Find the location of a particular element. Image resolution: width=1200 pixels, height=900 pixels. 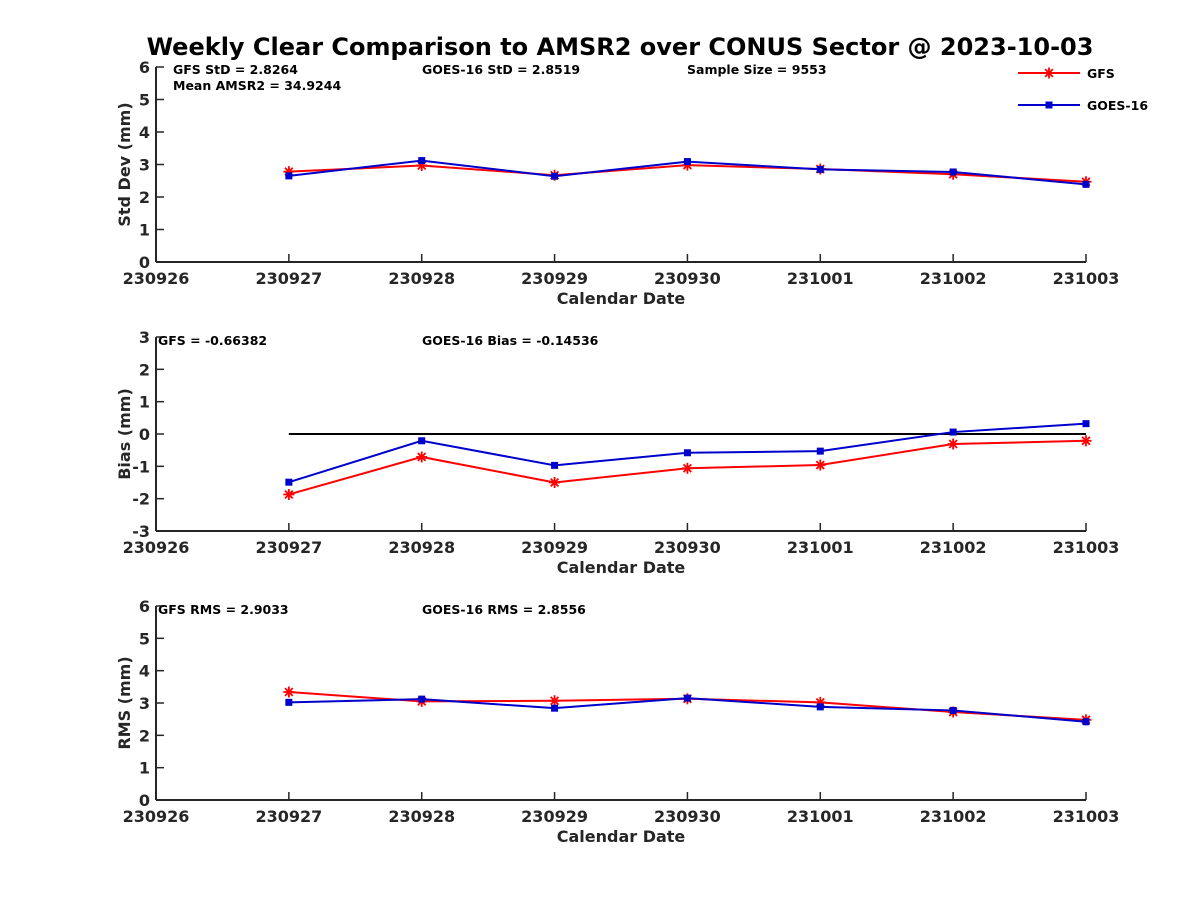

stat-annotation: GOES-16 Bias = -0.14536 is located at coordinates (510, 340).